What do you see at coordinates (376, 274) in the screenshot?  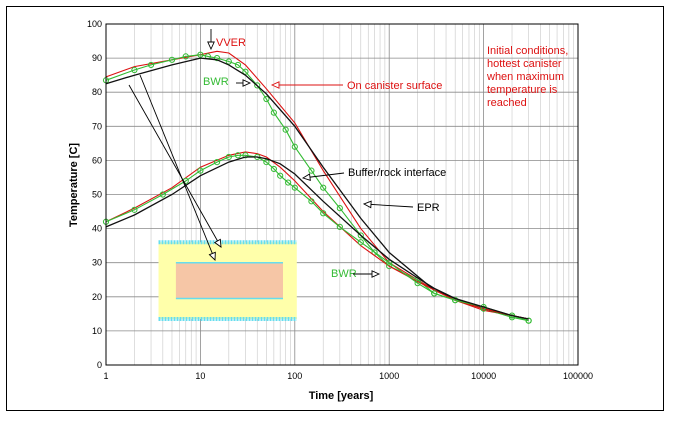 I see `arrow-bwr-bottom-head` at bounding box center [376, 274].